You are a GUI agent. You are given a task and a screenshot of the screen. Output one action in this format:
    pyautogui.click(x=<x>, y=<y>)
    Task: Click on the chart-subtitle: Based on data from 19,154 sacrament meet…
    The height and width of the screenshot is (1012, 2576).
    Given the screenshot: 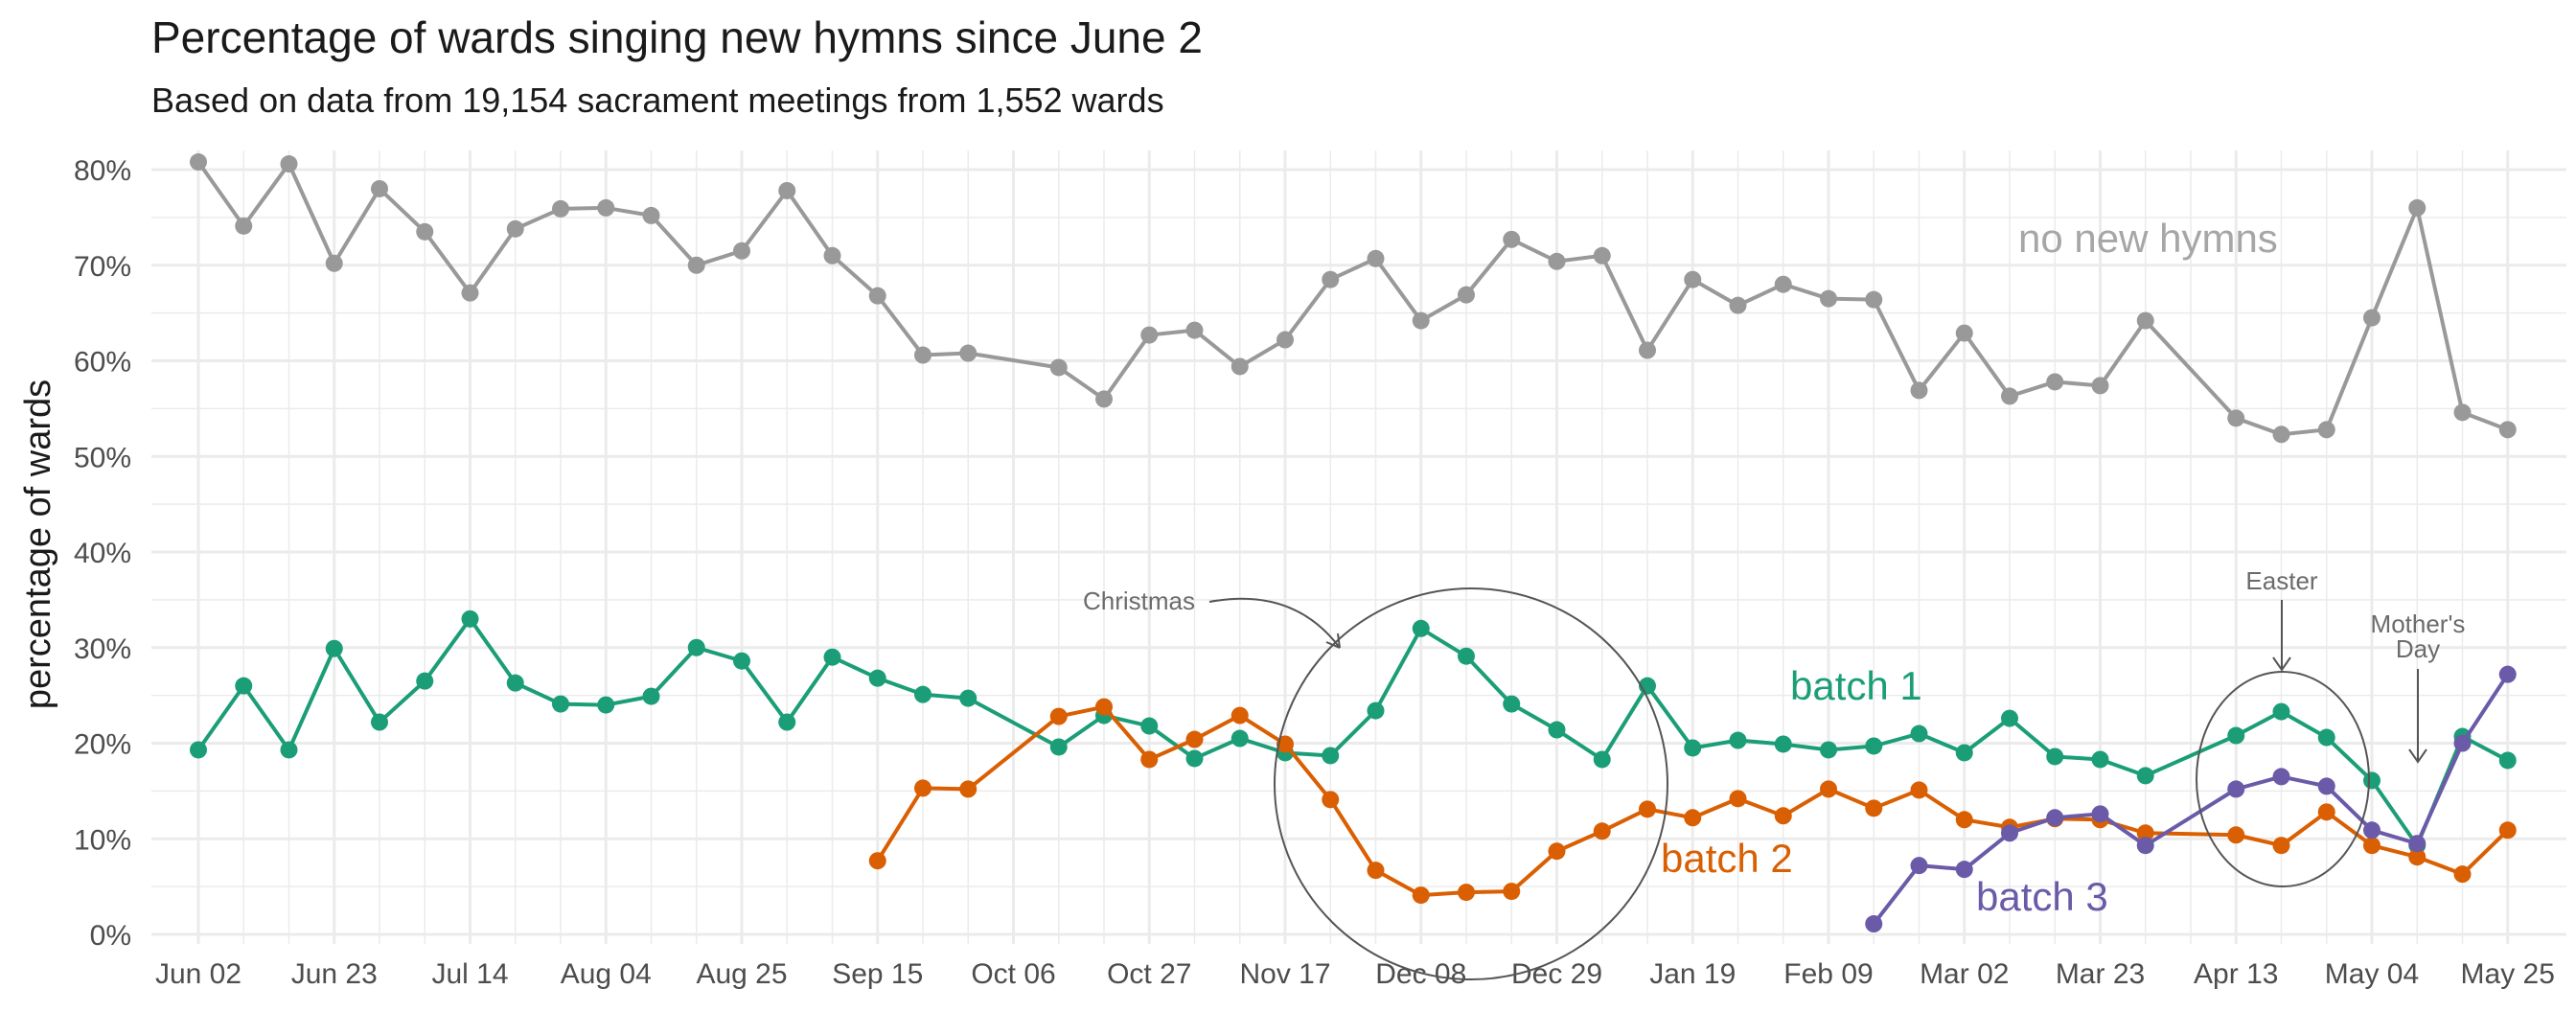 What is the action you would take?
    pyautogui.click(x=657, y=100)
    